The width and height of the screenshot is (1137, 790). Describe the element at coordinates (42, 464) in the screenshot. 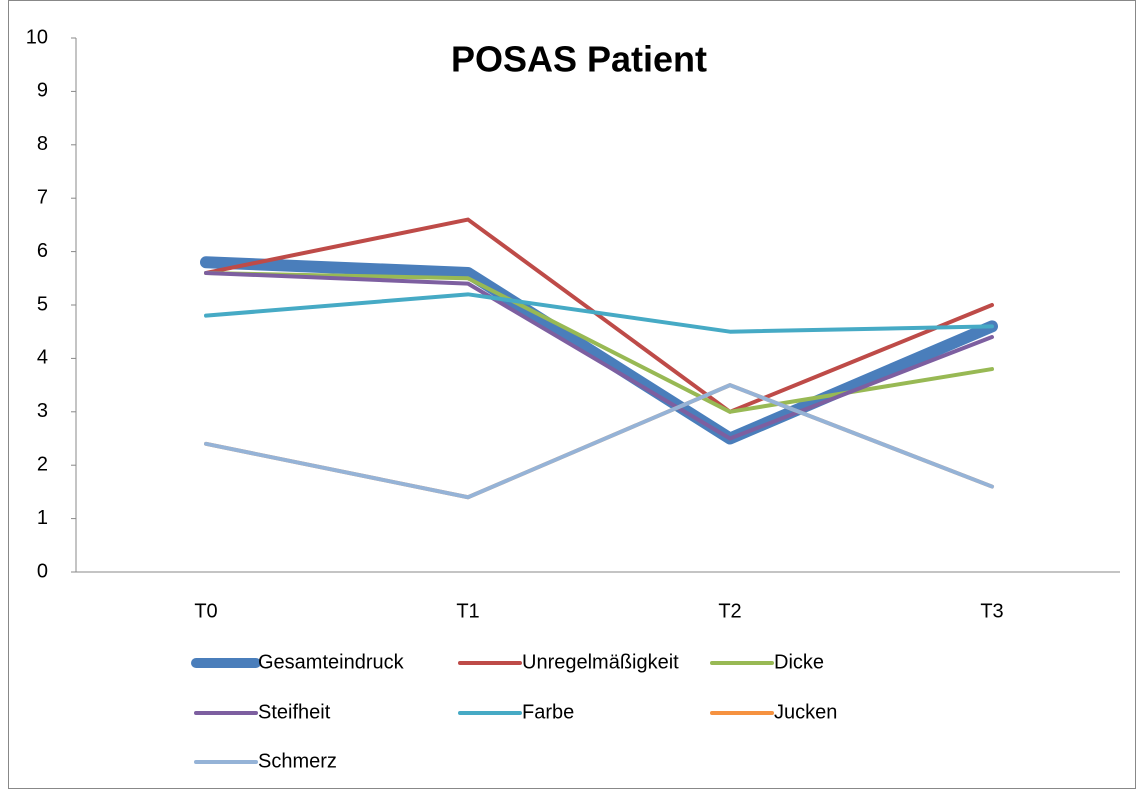

I see `y-tick-label: 2` at that location.